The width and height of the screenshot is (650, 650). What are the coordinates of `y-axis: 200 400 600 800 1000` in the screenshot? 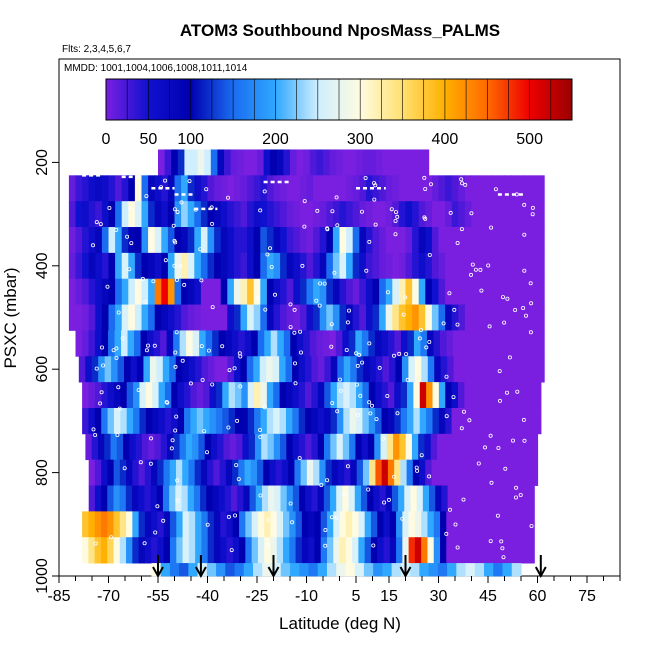 It's located at (46, 371).